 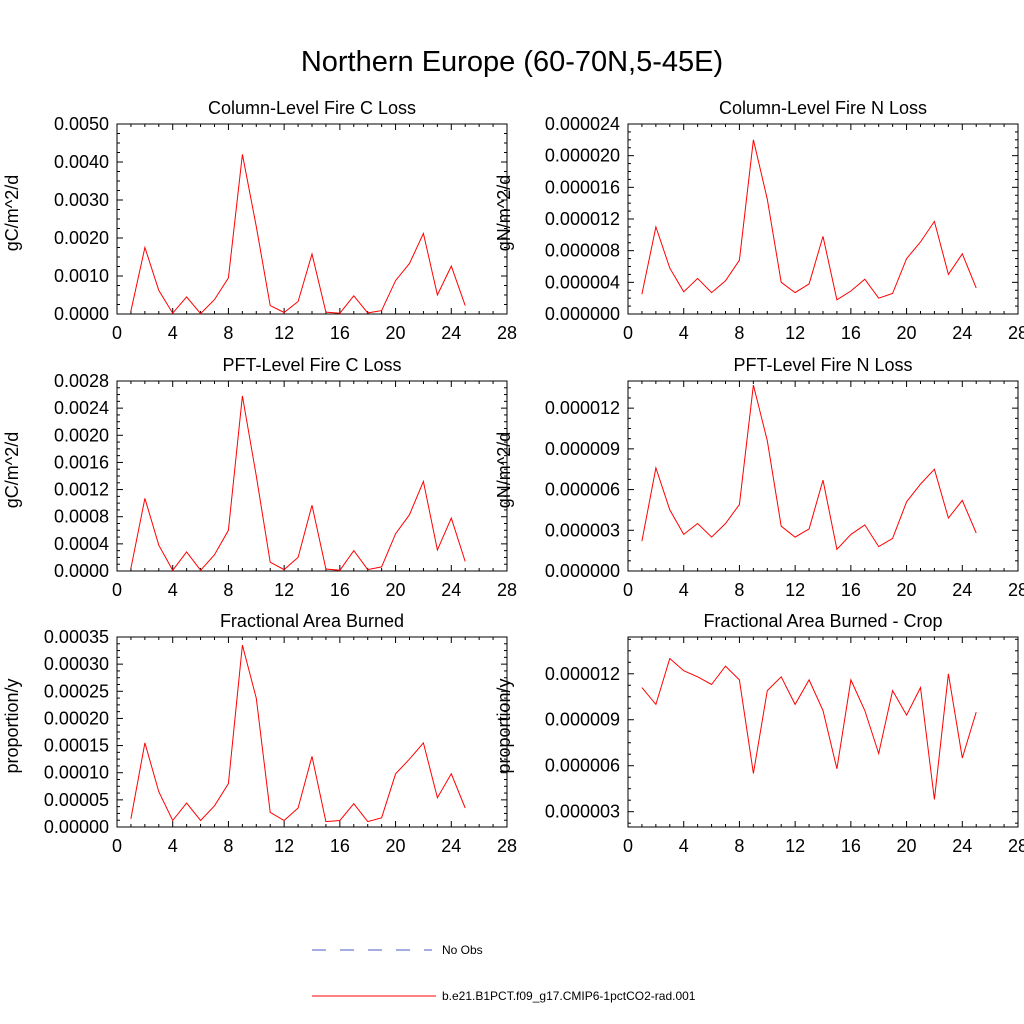 I want to click on panel-title: PFT-Level Fire N Loss, so click(x=822, y=365).